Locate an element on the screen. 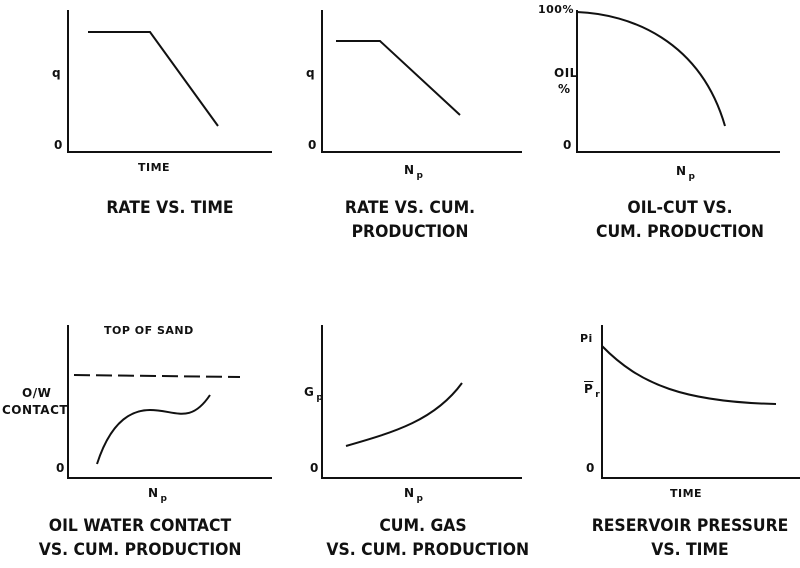  pressure-curve is located at coordinates (689, 375).